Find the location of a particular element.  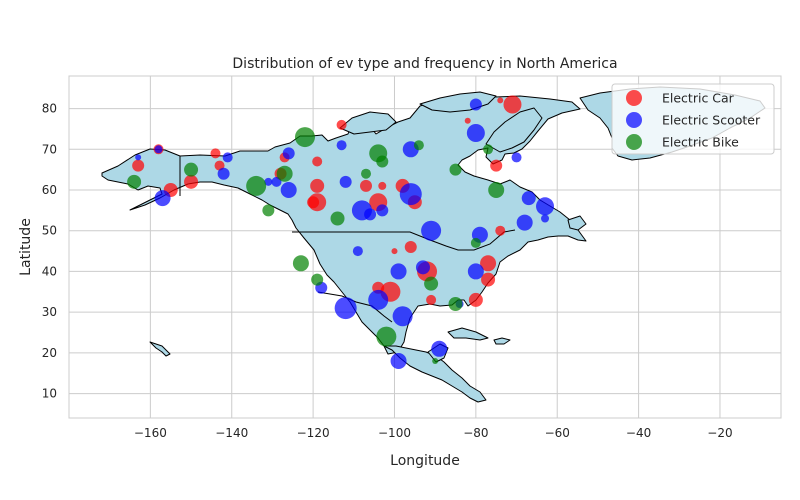

x-tick-label: −20 is located at coordinates (719, 433).